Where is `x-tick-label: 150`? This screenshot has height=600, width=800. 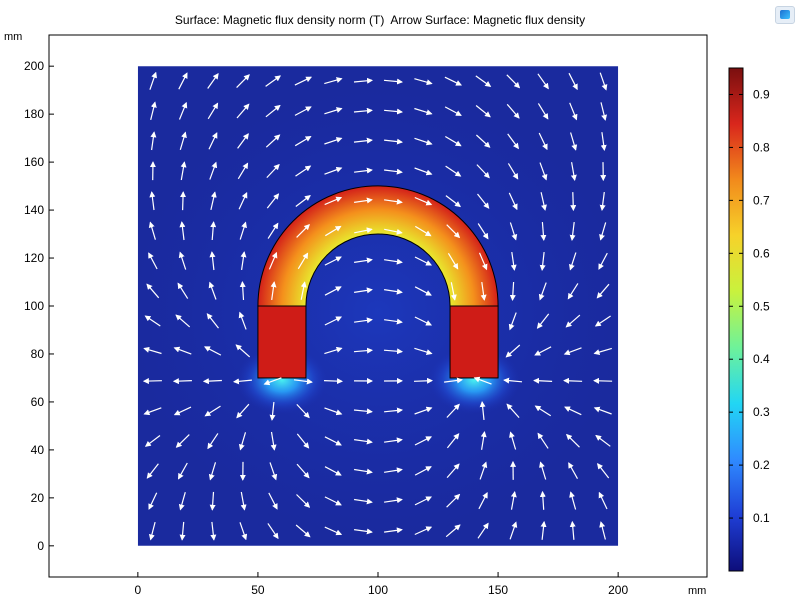 x-tick-label: 150 is located at coordinates (498, 590).